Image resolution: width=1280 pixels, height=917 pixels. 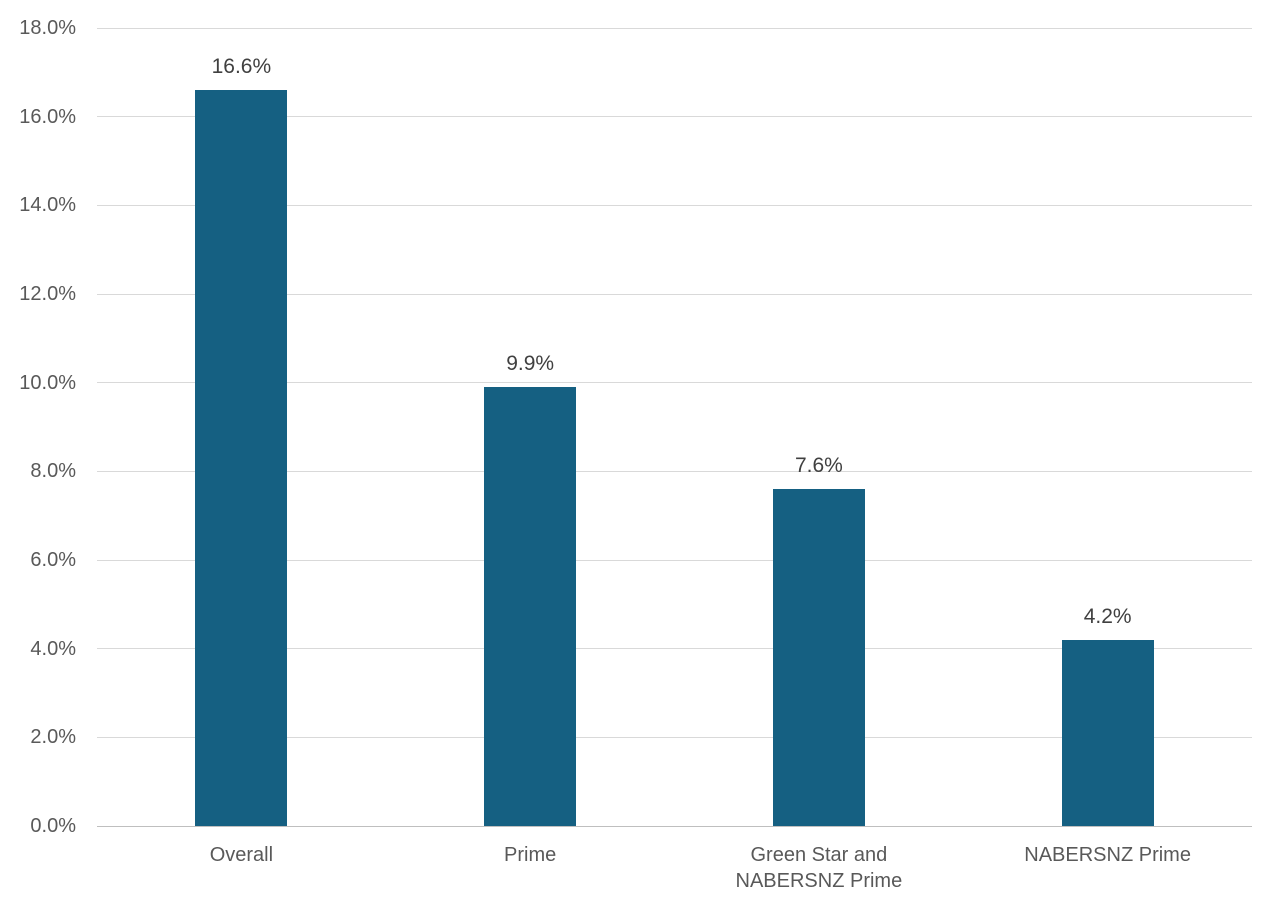 What do you see at coordinates (47, 382) in the screenshot?
I see `y-axis-tick-label: 10.0%` at bounding box center [47, 382].